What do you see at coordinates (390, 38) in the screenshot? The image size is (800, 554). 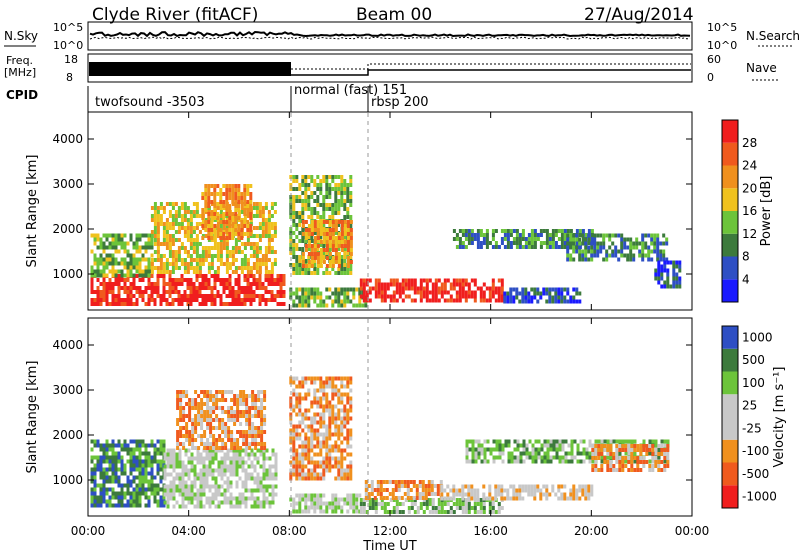 I see `nsearch-trace` at bounding box center [390, 38].